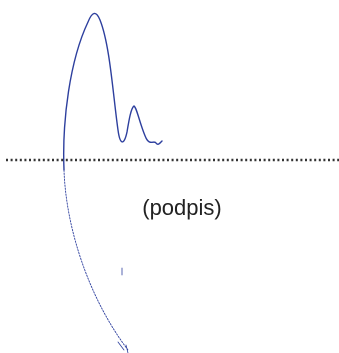  Describe the element at coordinates (181, 207) in the screenshot. I see `signature-caption: (podpis)` at that location.